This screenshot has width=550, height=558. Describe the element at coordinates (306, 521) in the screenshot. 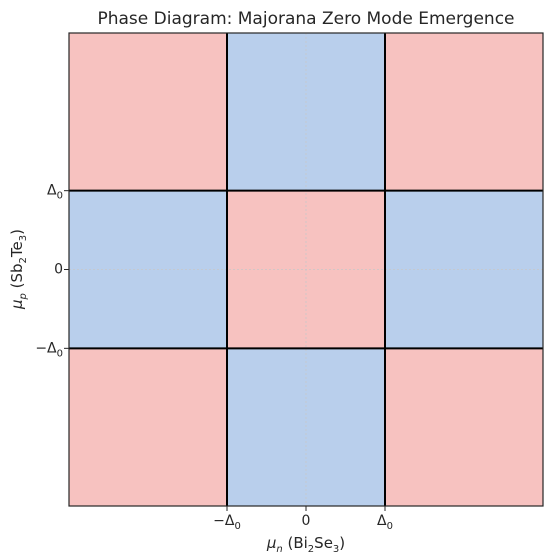

I see `x-tick-label-1: 0` at that location.